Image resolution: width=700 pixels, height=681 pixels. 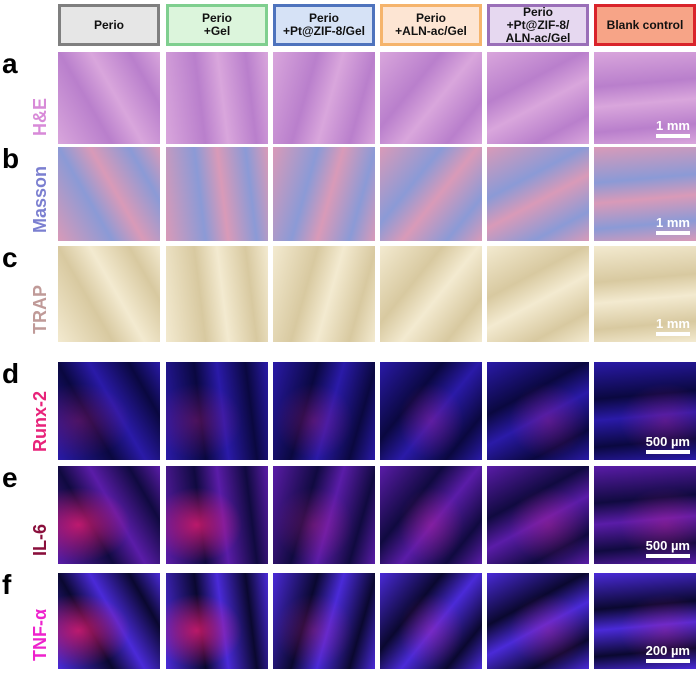 What do you see at coordinates (40, 634) in the screenshot?
I see `stain-label: TNF-α` at bounding box center [40, 634].